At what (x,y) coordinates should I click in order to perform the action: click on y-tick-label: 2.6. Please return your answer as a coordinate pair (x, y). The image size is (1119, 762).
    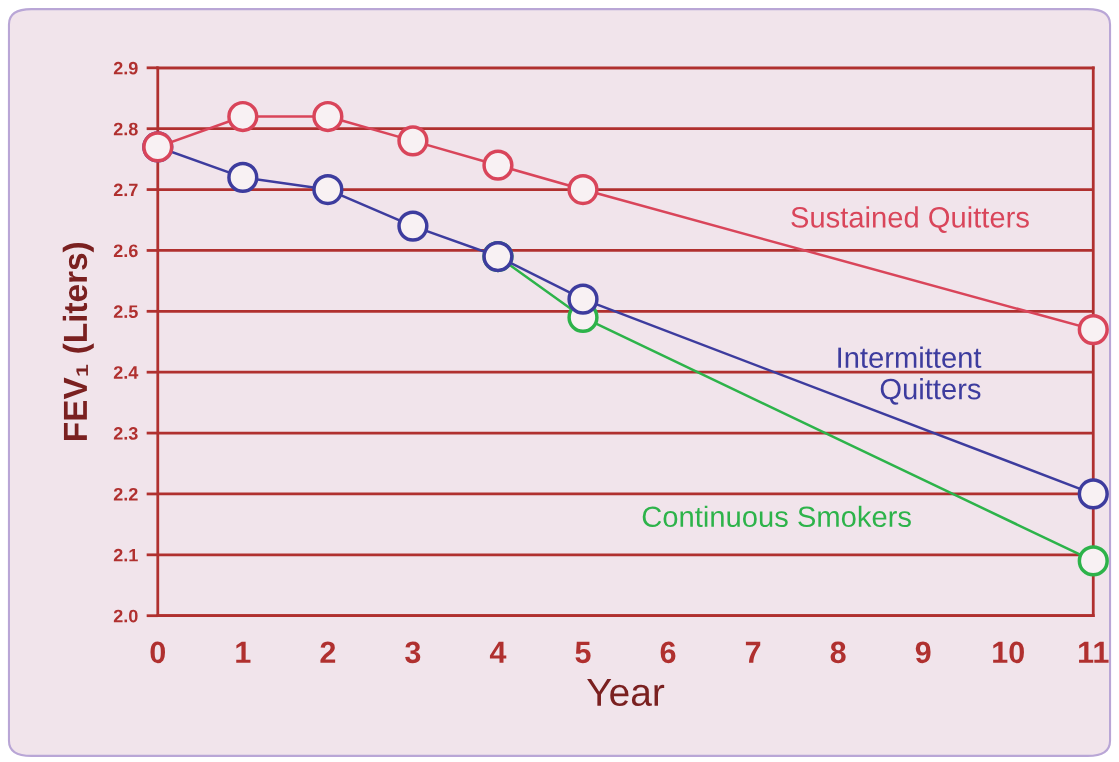
    Looking at the image, I should click on (125, 251).